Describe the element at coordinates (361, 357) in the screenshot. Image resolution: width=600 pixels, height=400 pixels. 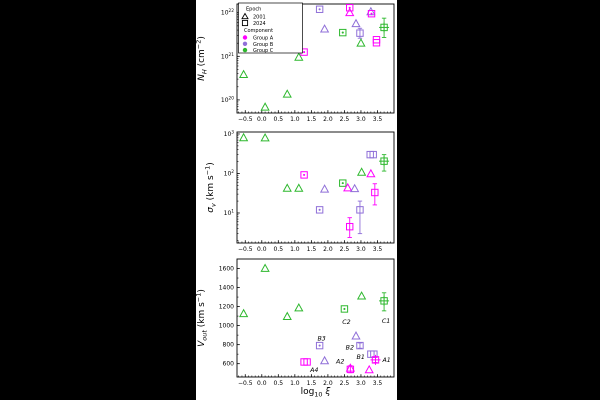
I see `component-annotation-label: B1` at that location.